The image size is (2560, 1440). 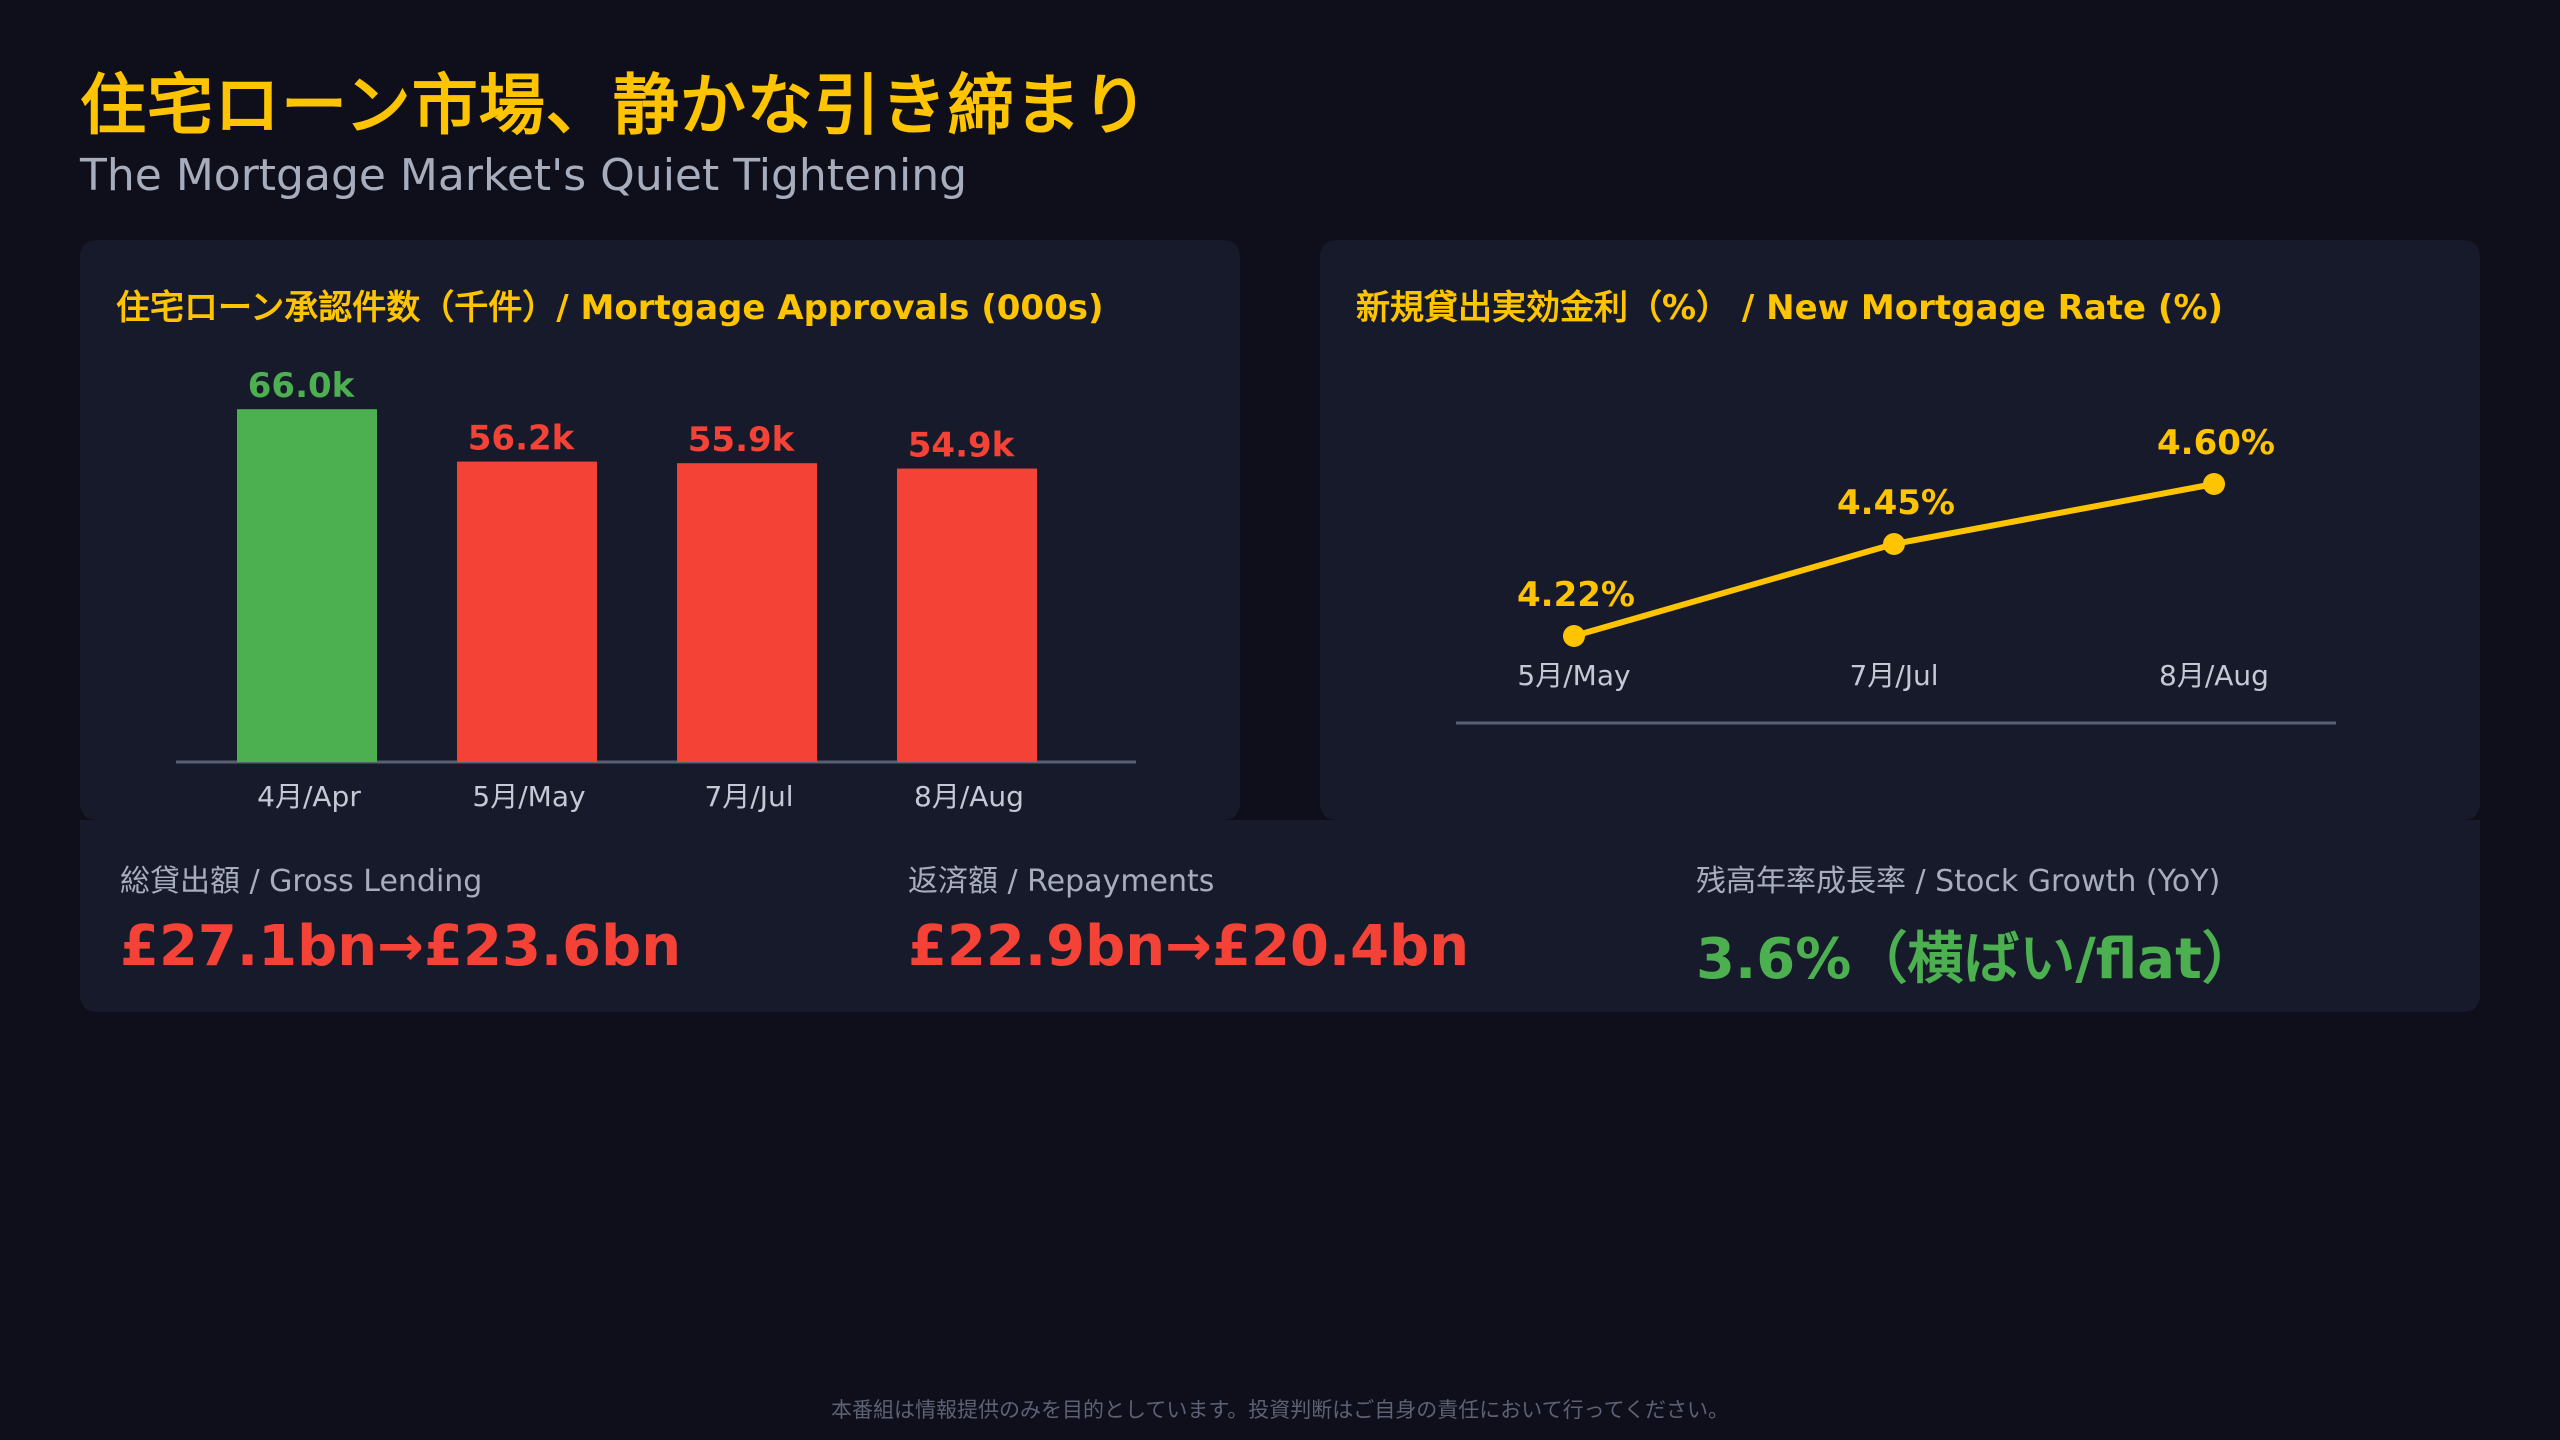 I want to click on stat-label: 返済額 / Repayments, so click(x=1061, y=881).